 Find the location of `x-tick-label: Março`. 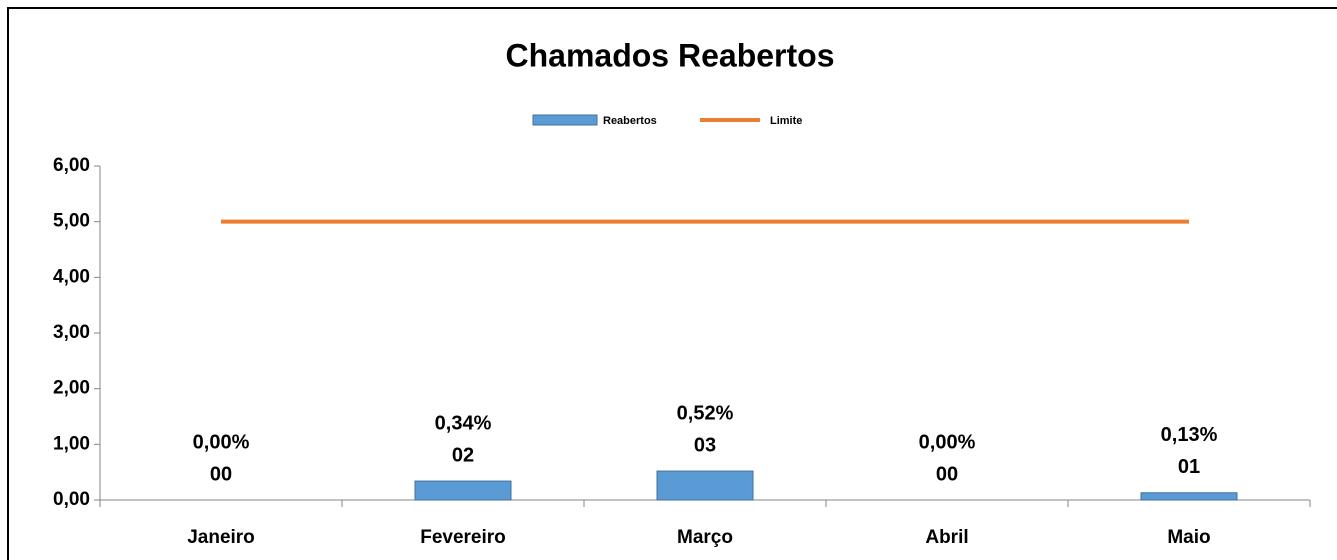

x-tick-label: Março is located at coordinates (705, 537).